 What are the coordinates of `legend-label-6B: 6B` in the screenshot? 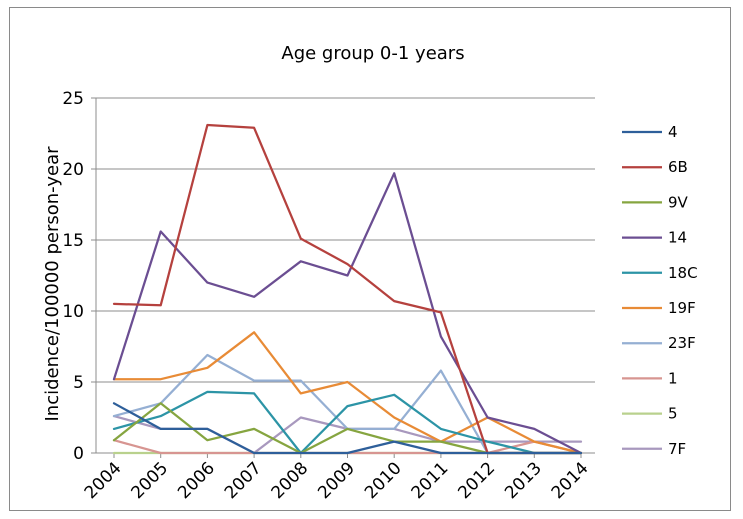 It's located at (678, 167).